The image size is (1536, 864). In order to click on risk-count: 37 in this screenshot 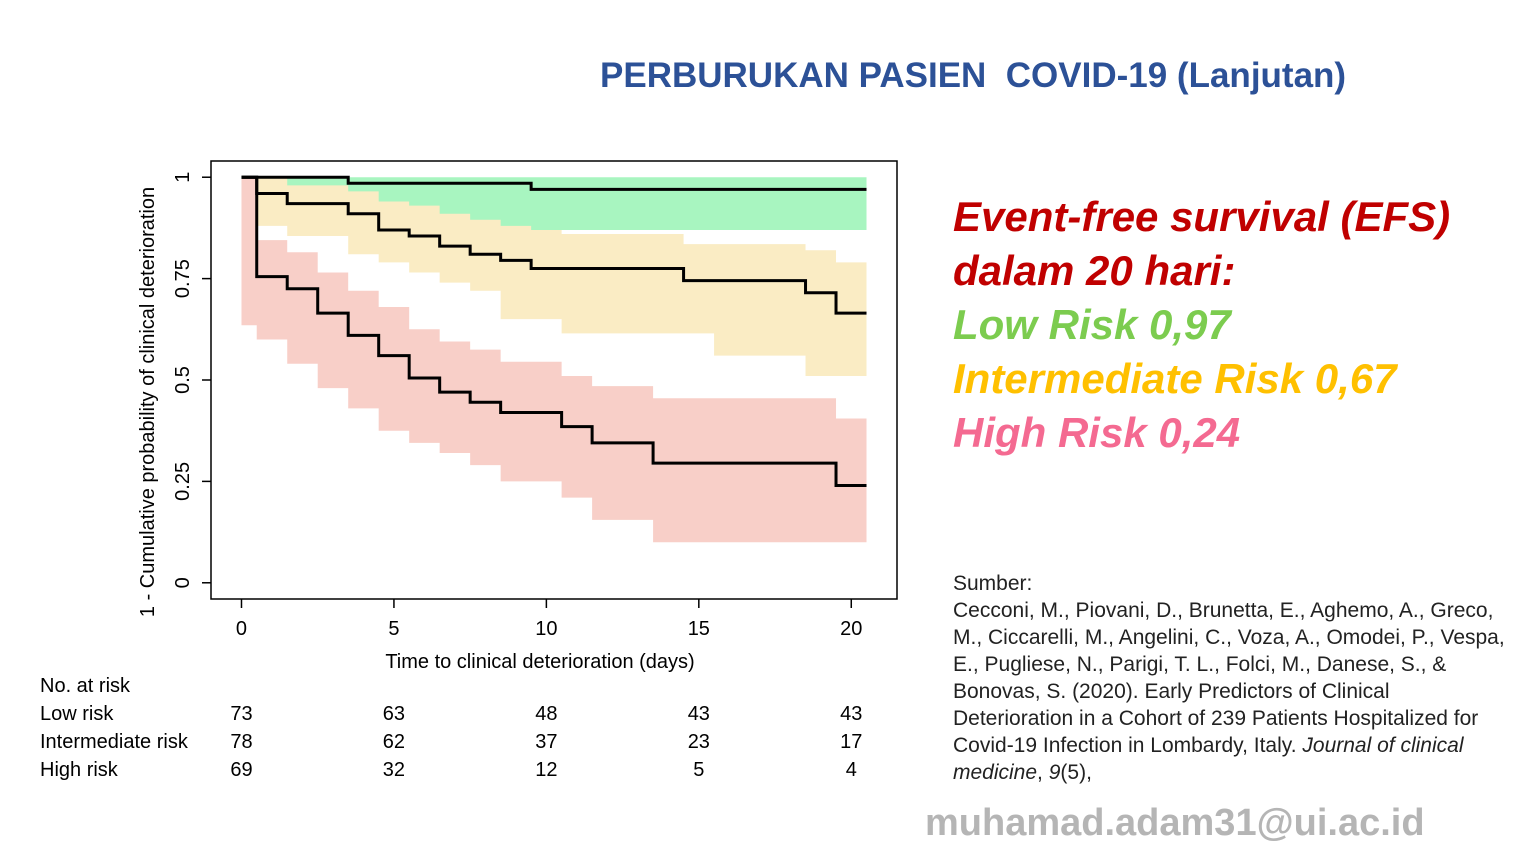, I will do `click(546, 742)`.